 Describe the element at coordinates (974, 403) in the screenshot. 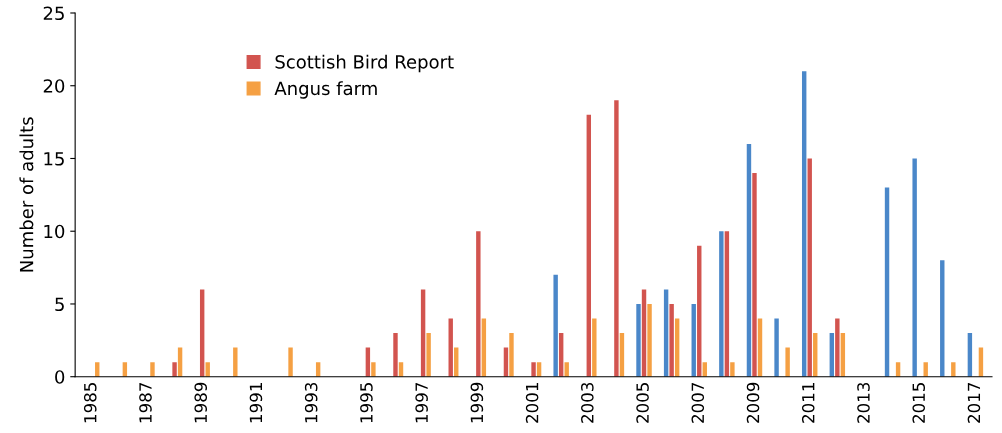

I see `x-tick-label: 2017` at that location.